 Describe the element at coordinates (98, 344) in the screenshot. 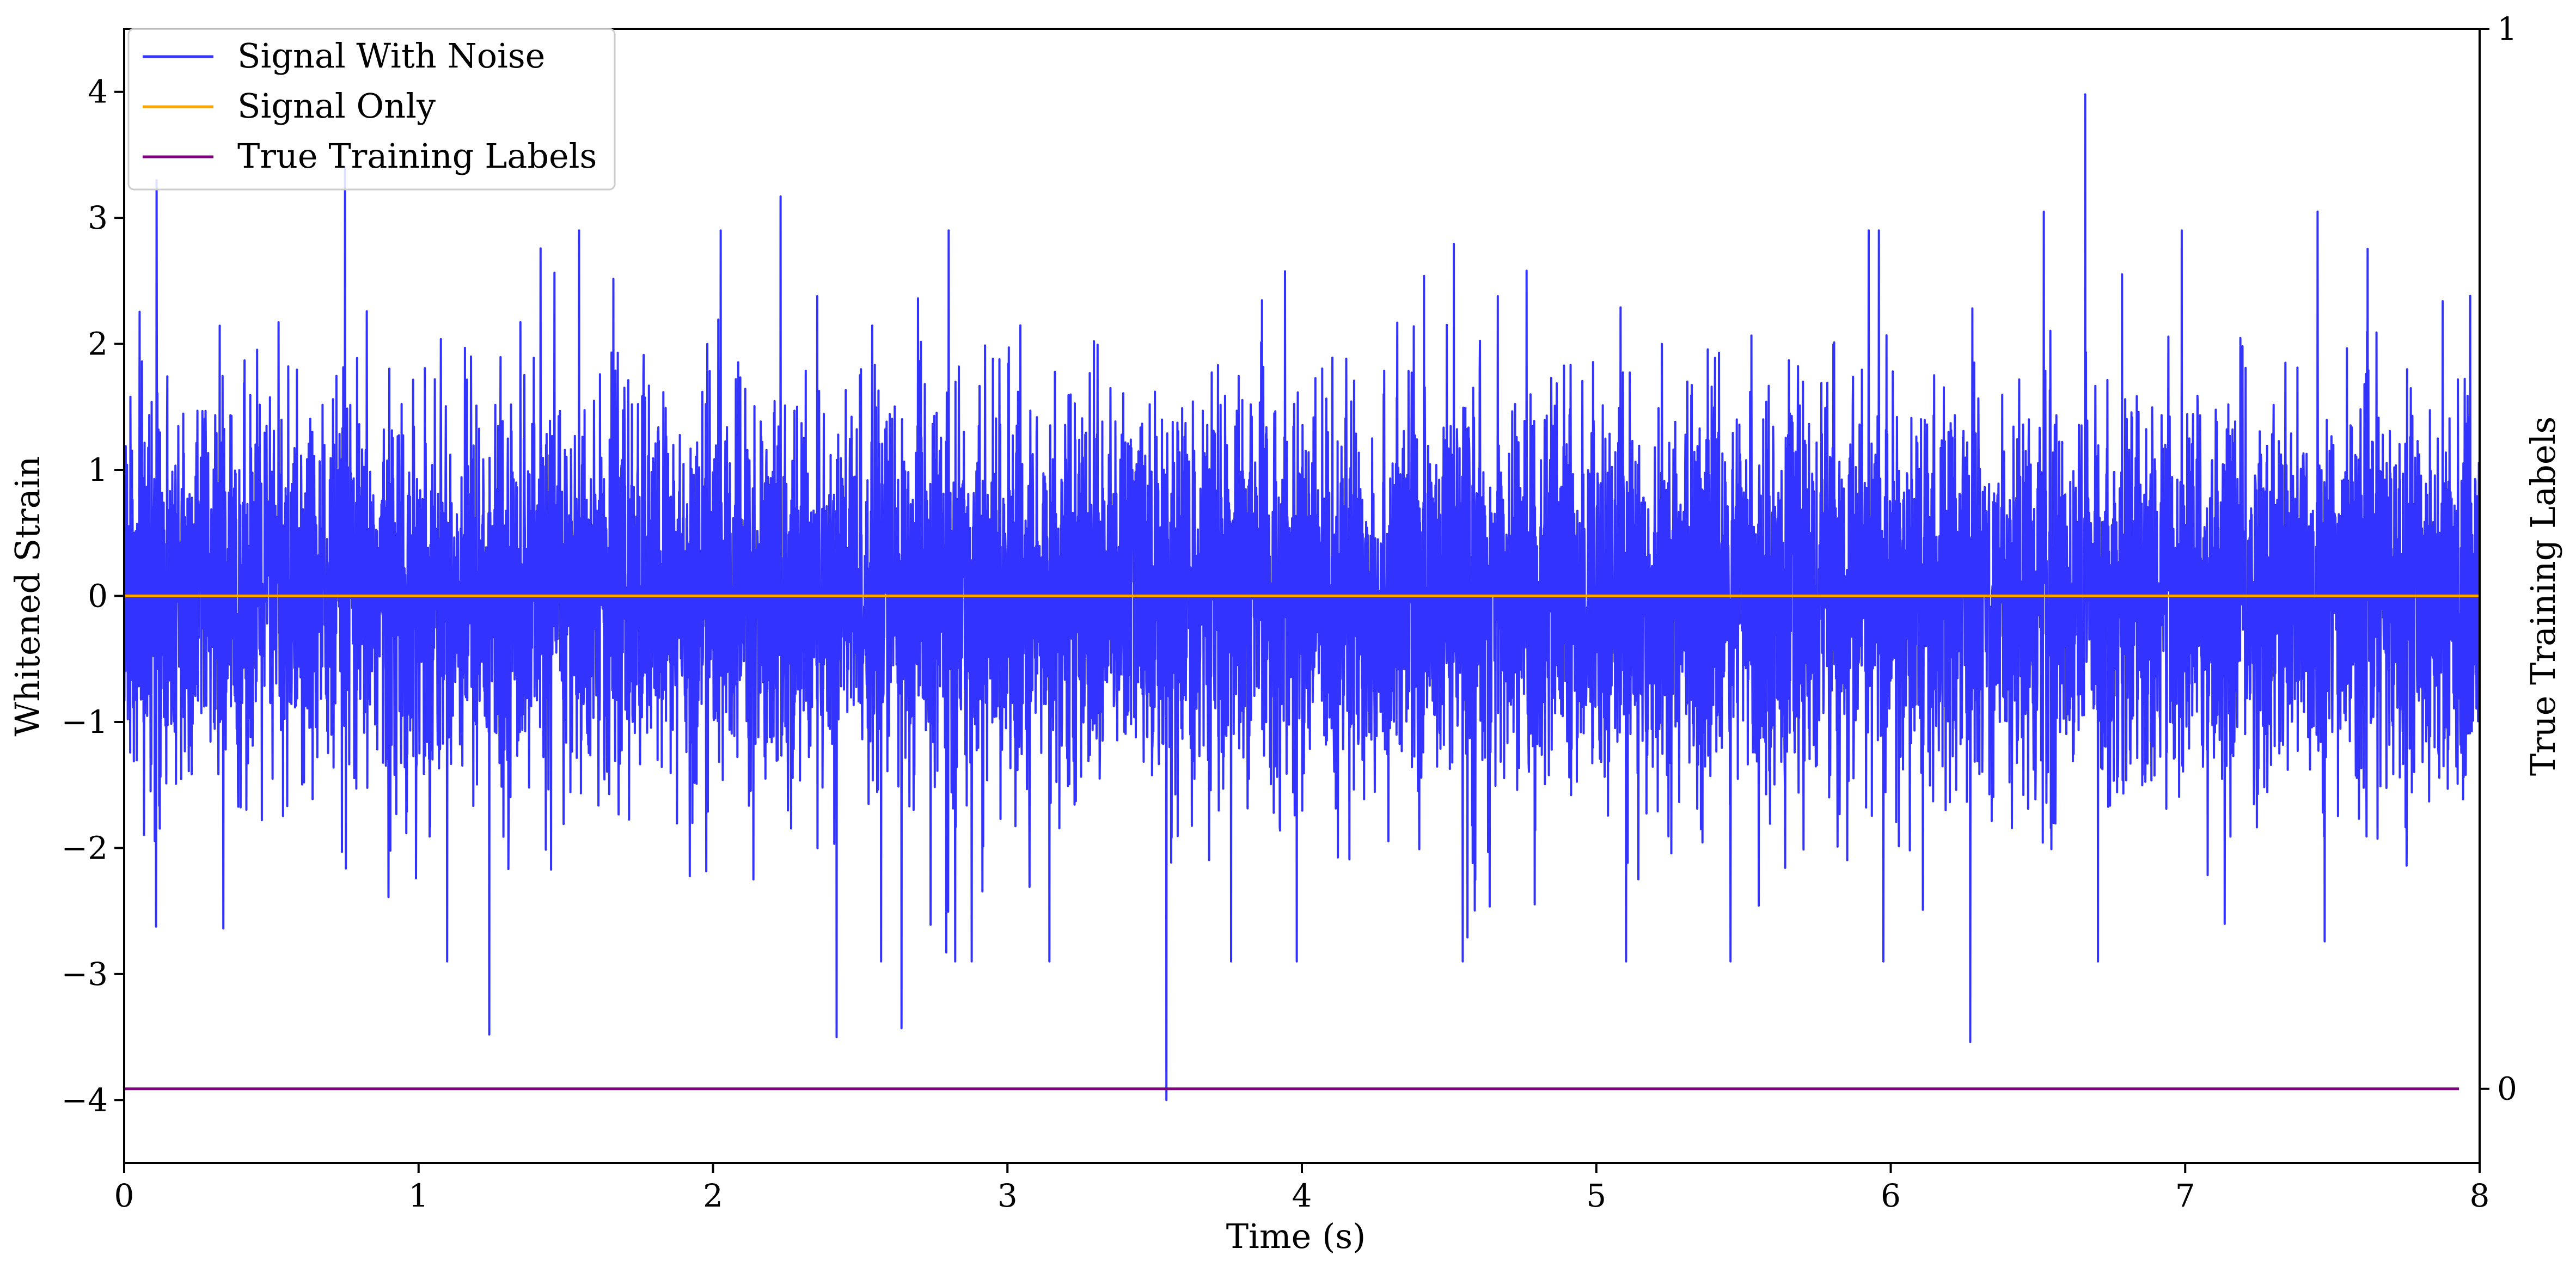

I see `y-tick-label: 2` at that location.